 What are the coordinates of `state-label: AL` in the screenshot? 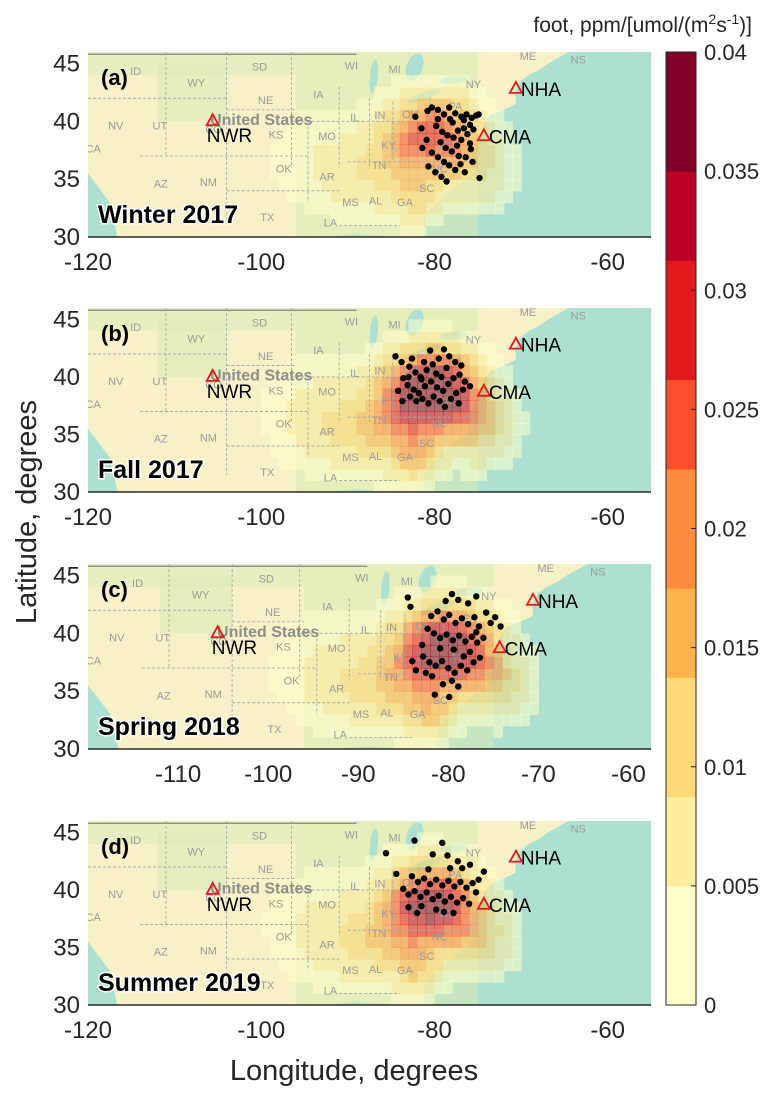 It's located at (375, 970).